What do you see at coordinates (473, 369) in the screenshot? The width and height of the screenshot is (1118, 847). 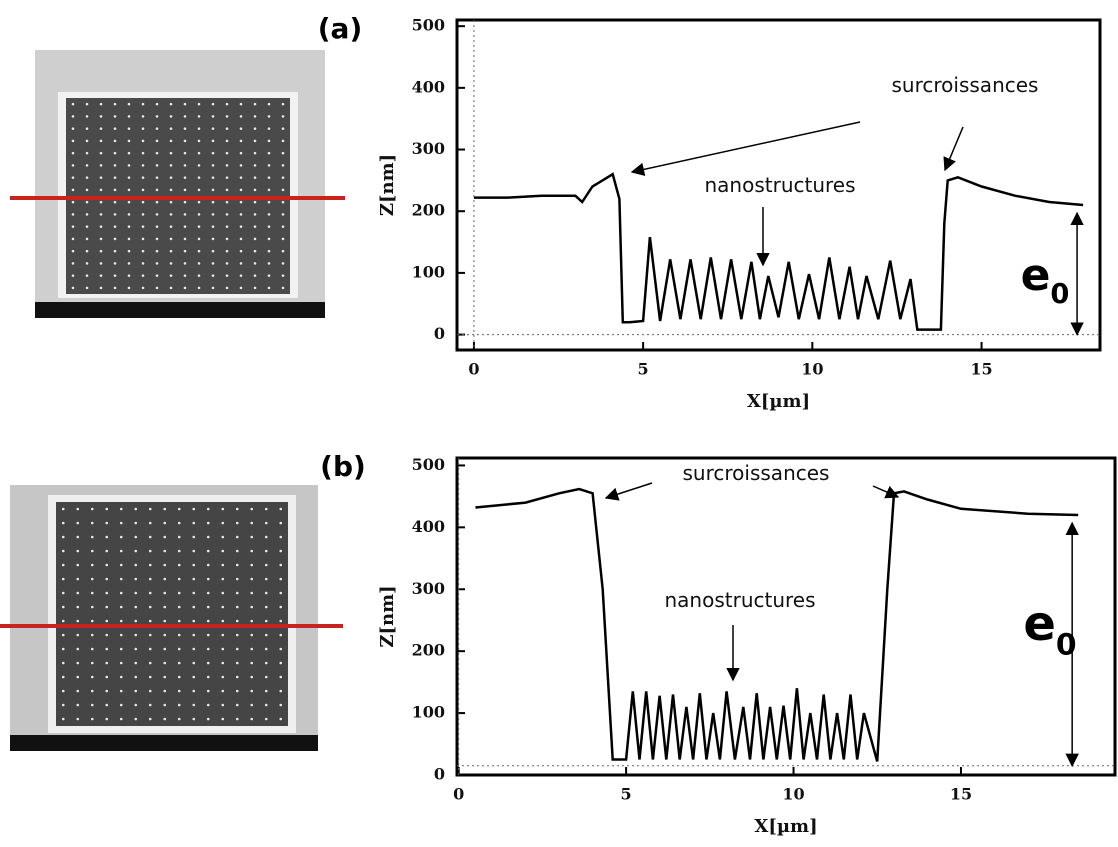 I see `x-tick-label: 0` at bounding box center [473, 369].